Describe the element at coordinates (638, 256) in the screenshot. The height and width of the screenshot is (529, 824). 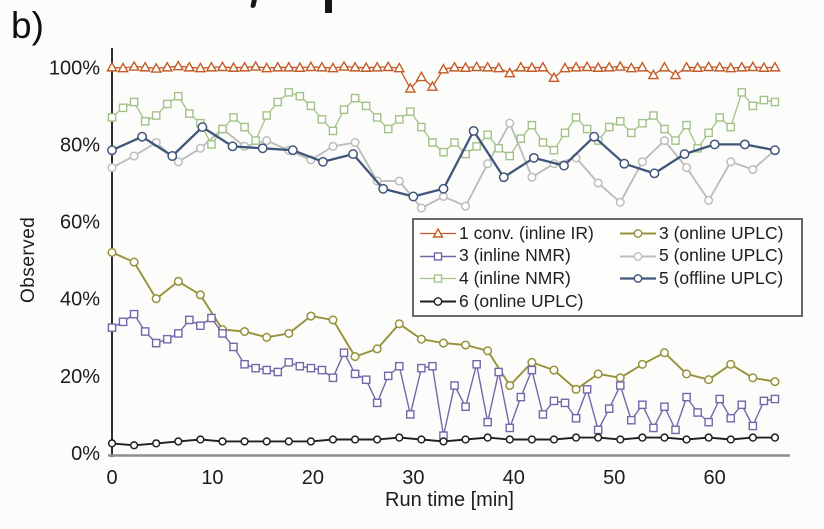
I see `legend-marker-circle-icon` at that location.